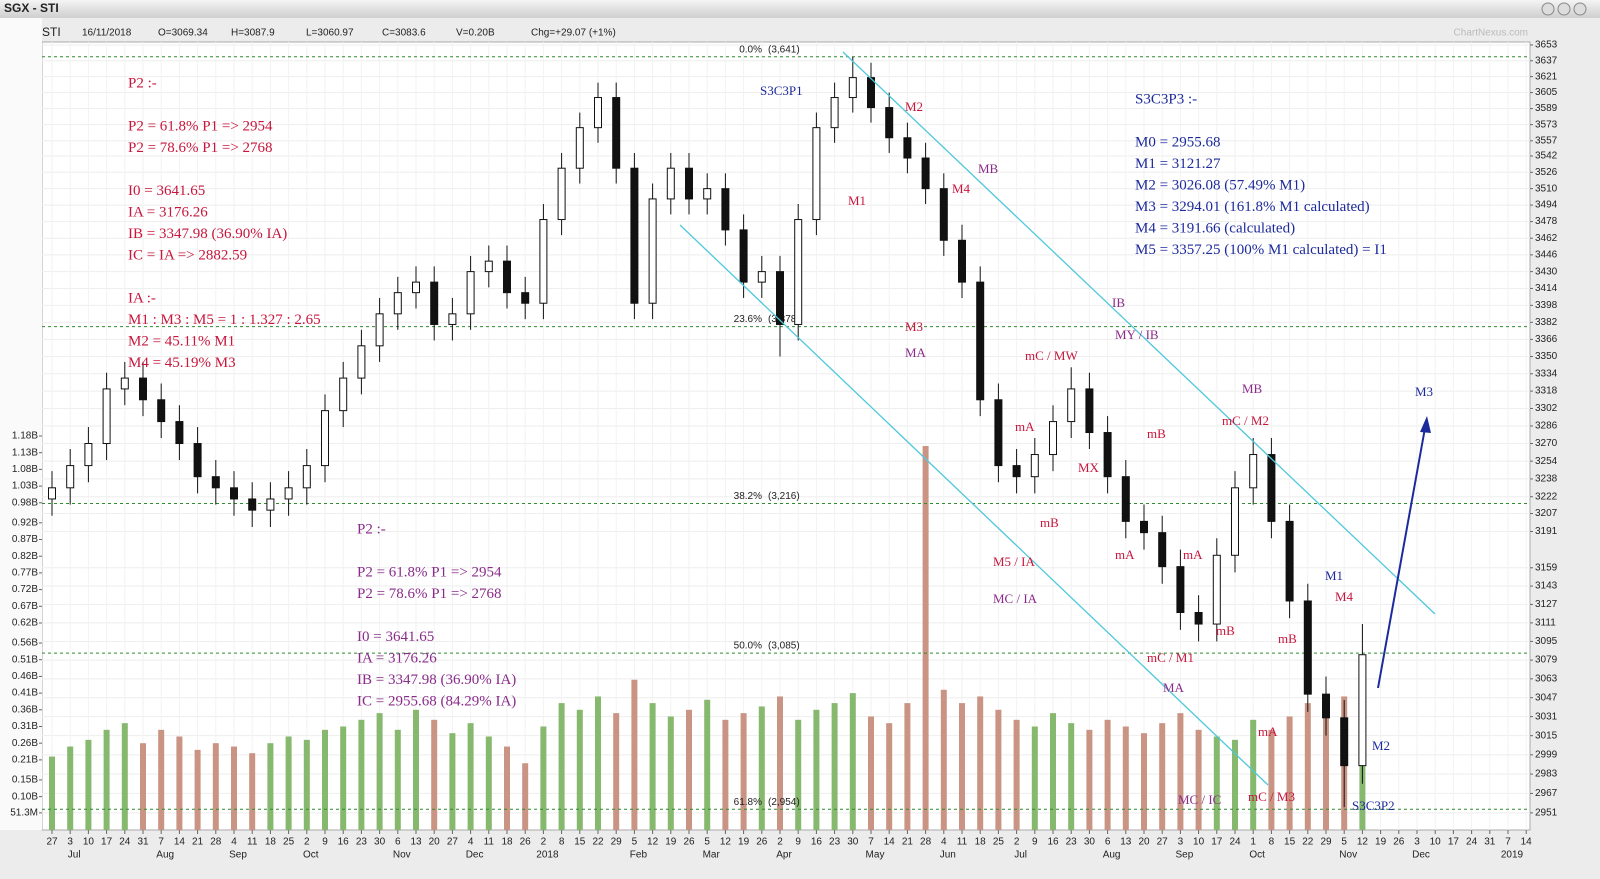 This screenshot has width=1600, height=879. What do you see at coordinates (429, 572) in the screenshot?
I see `note-line: P2 = 61.8% P1 => 2954` at bounding box center [429, 572].